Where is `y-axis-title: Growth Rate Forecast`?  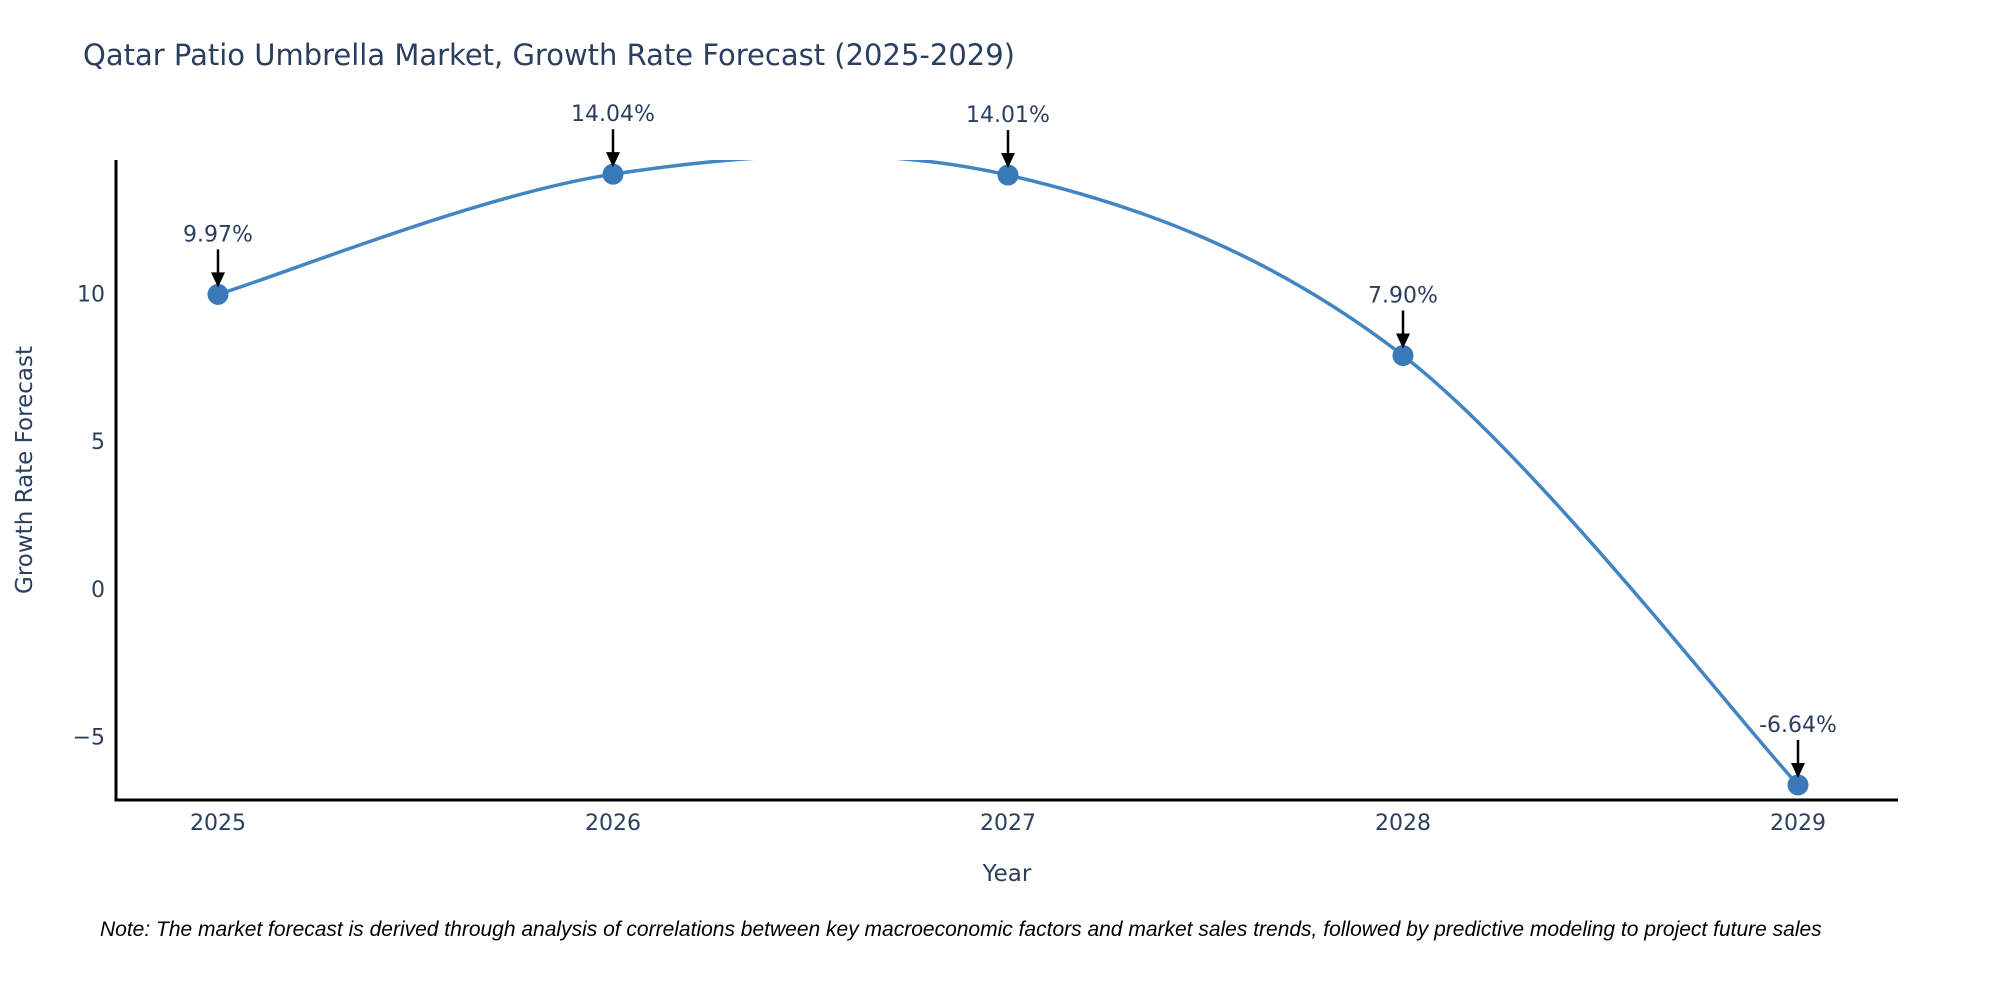 y-axis-title: Growth Rate Forecast is located at coordinates (25, 470).